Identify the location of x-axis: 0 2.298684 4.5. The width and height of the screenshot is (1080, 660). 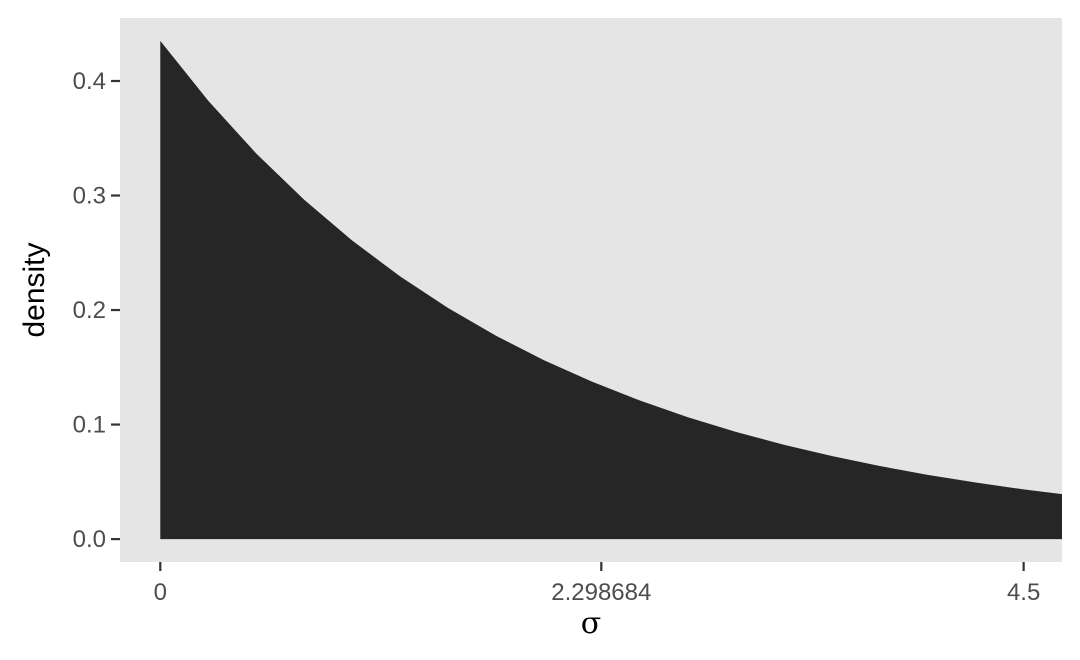
(597, 584).